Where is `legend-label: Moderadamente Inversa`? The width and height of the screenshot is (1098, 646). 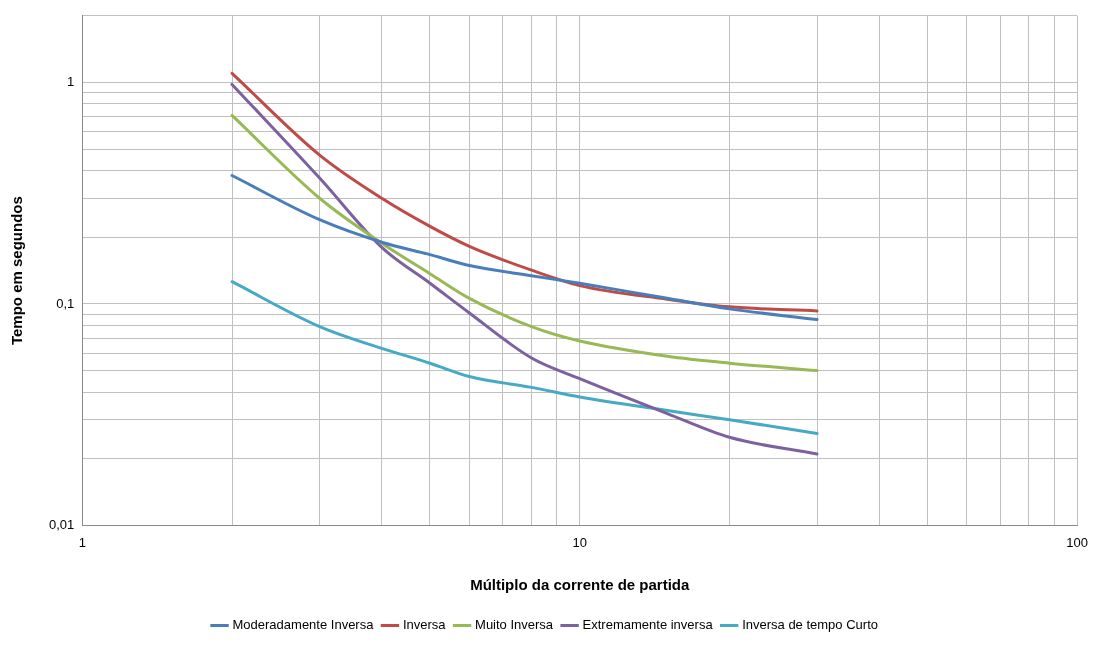 legend-label: Moderadamente Inversa is located at coordinates (303, 625).